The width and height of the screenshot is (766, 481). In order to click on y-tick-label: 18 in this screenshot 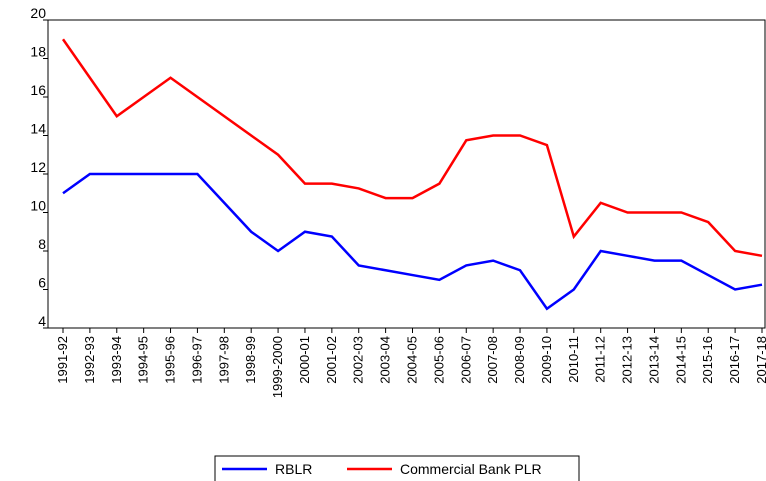, I will do `click(38, 52)`.